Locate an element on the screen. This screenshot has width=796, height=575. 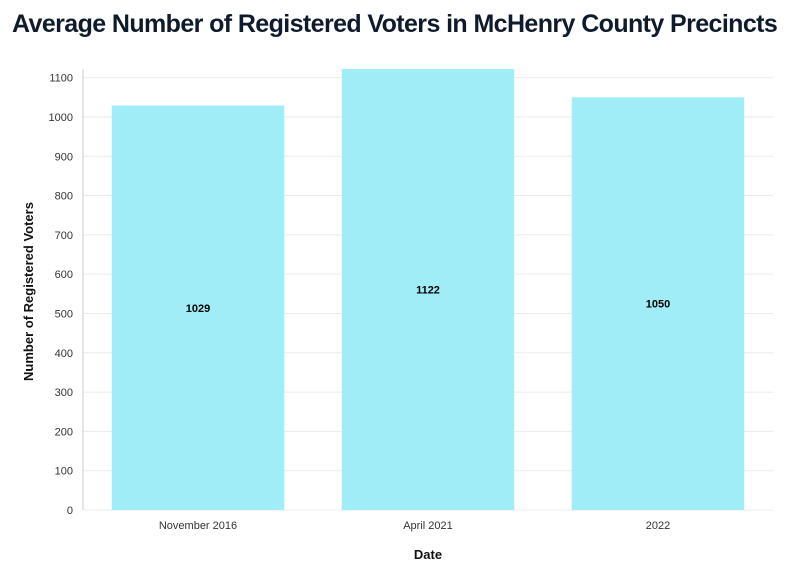
x-tick-label: November 2016 is located at coordinates (198, 526).